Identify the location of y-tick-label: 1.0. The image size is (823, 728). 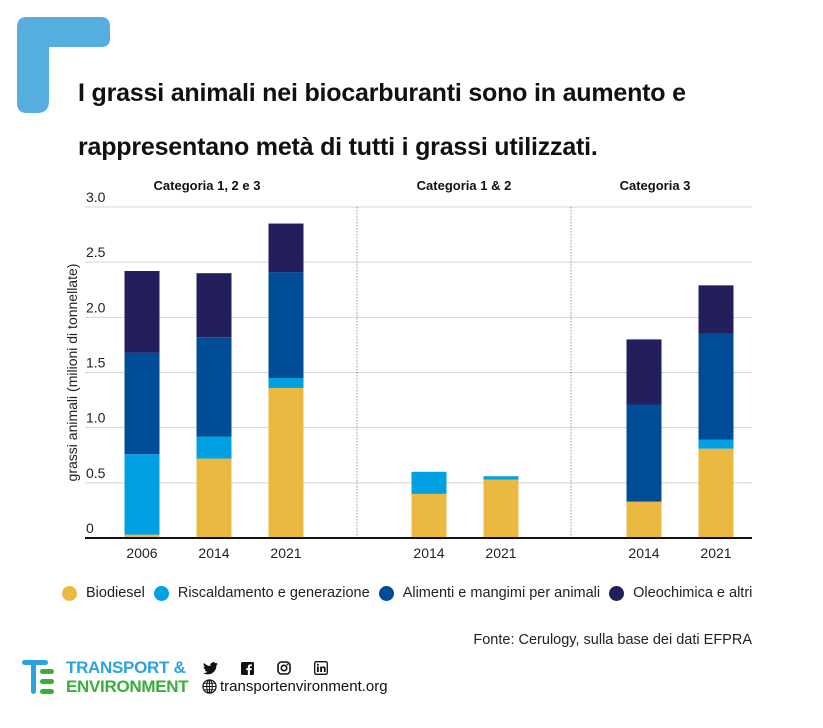
(96, 418).